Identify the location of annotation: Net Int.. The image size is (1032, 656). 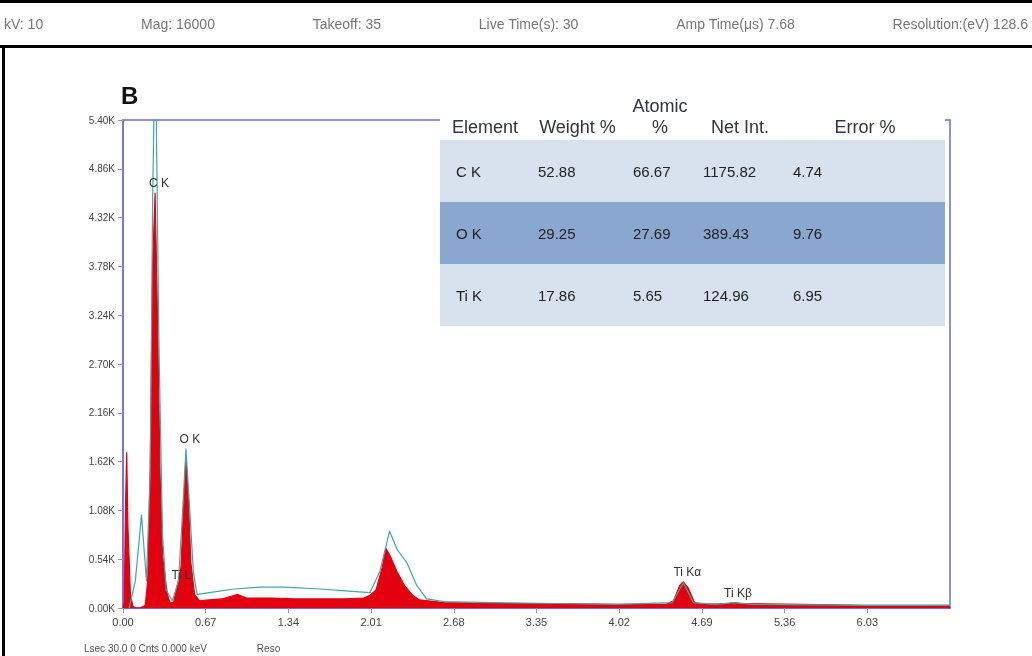
(740, 116).